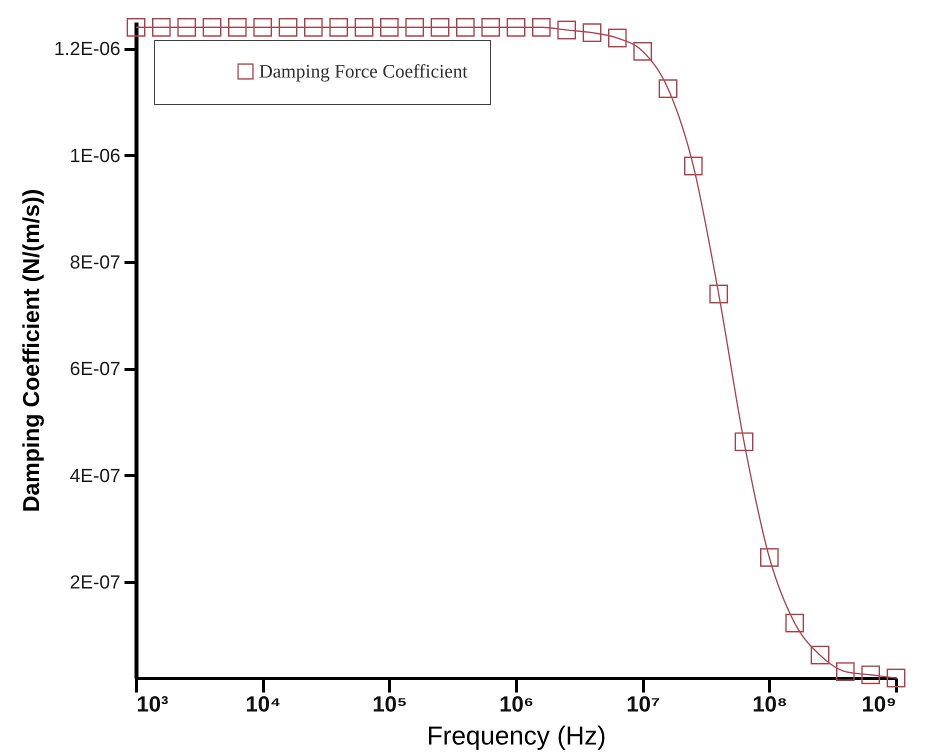 This screenshot has width=928, height=756. I want to click on y-axis-title: Damping Coefficient (N/(m/s)), so click(31, 350).